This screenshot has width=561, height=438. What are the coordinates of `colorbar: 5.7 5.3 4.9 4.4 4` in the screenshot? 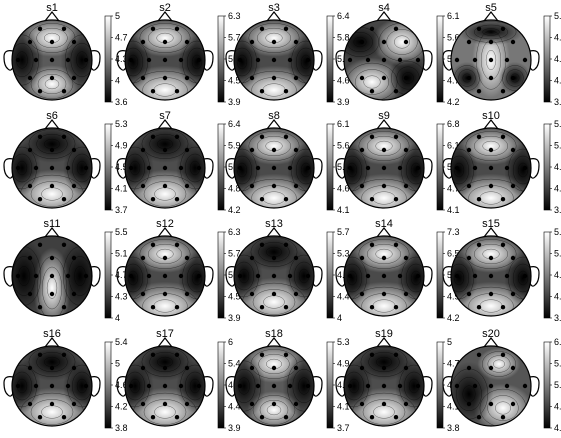 It's located at (338, 275).